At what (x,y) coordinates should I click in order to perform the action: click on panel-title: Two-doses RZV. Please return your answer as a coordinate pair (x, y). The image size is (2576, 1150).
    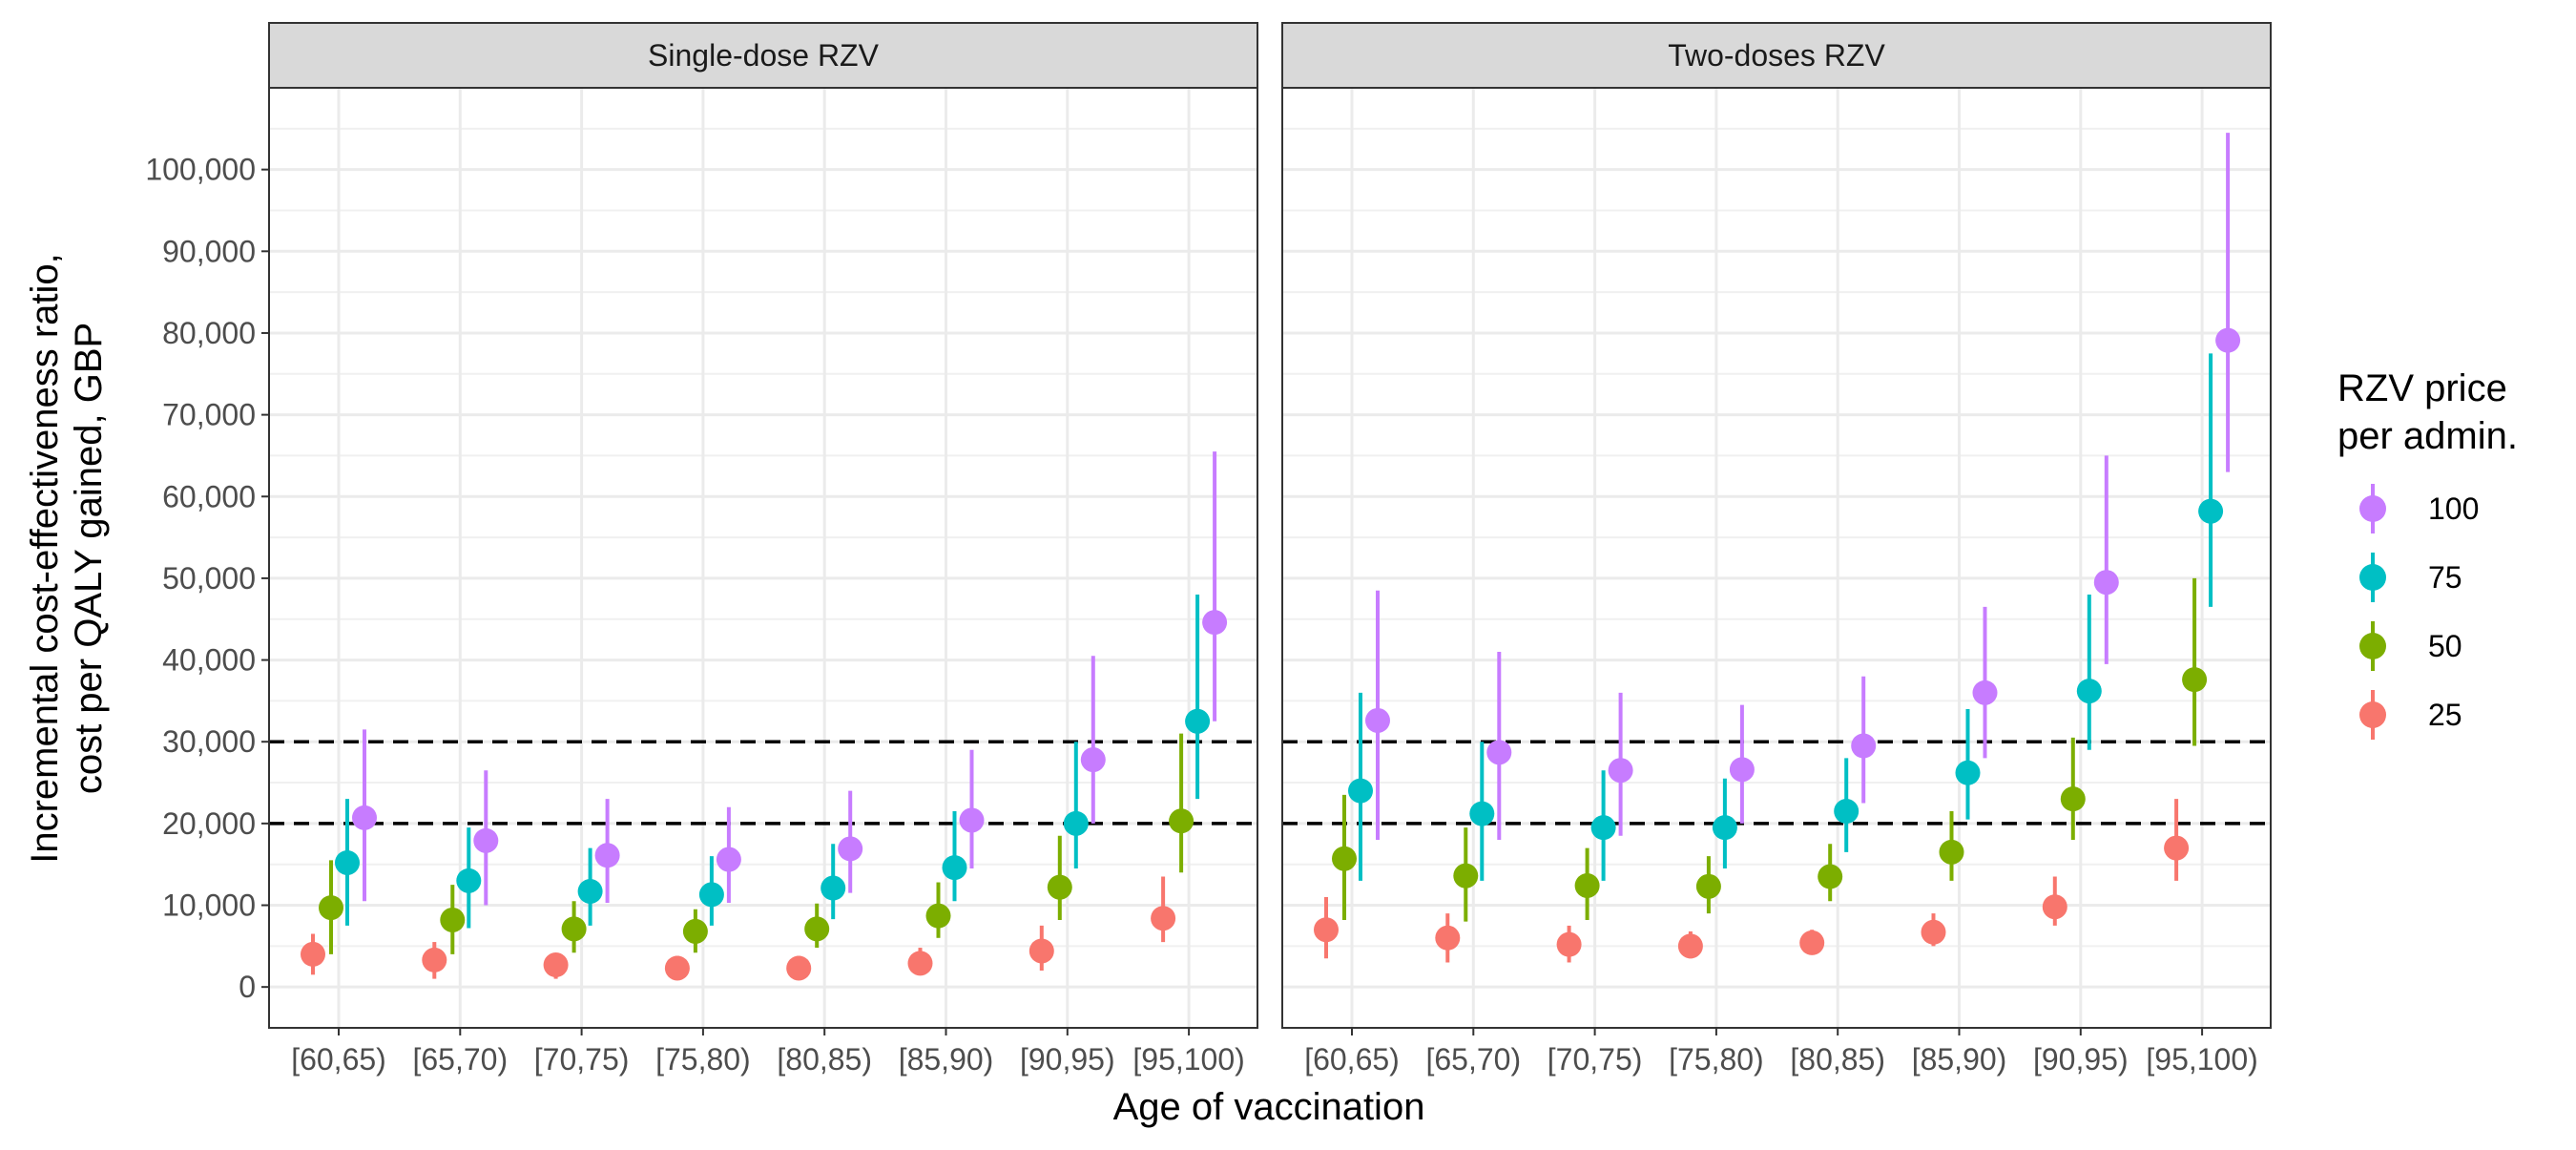
    Looking at the image, I should click on (1776, 55).